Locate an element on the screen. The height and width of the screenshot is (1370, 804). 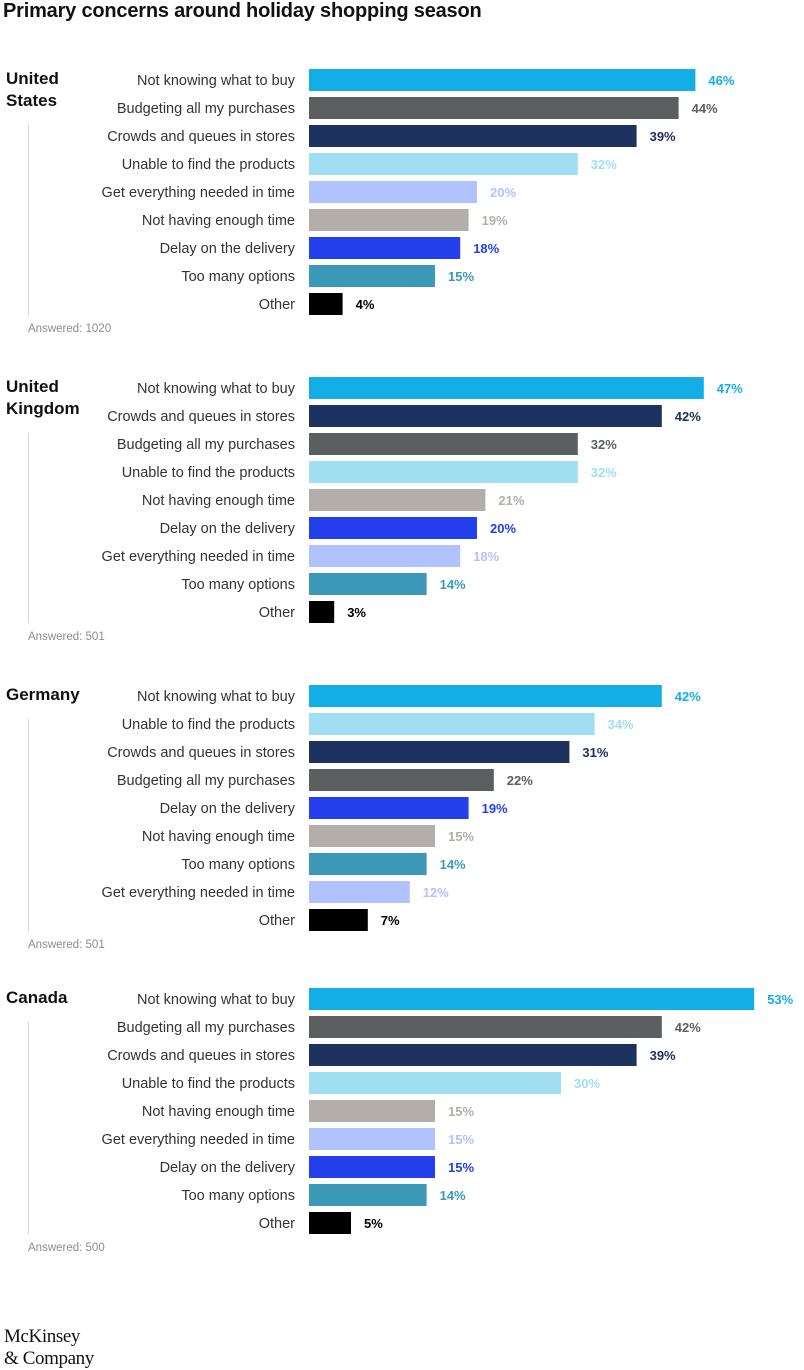
answered-note-canada: Answered: 500 is located at coordinates (66, 1248).